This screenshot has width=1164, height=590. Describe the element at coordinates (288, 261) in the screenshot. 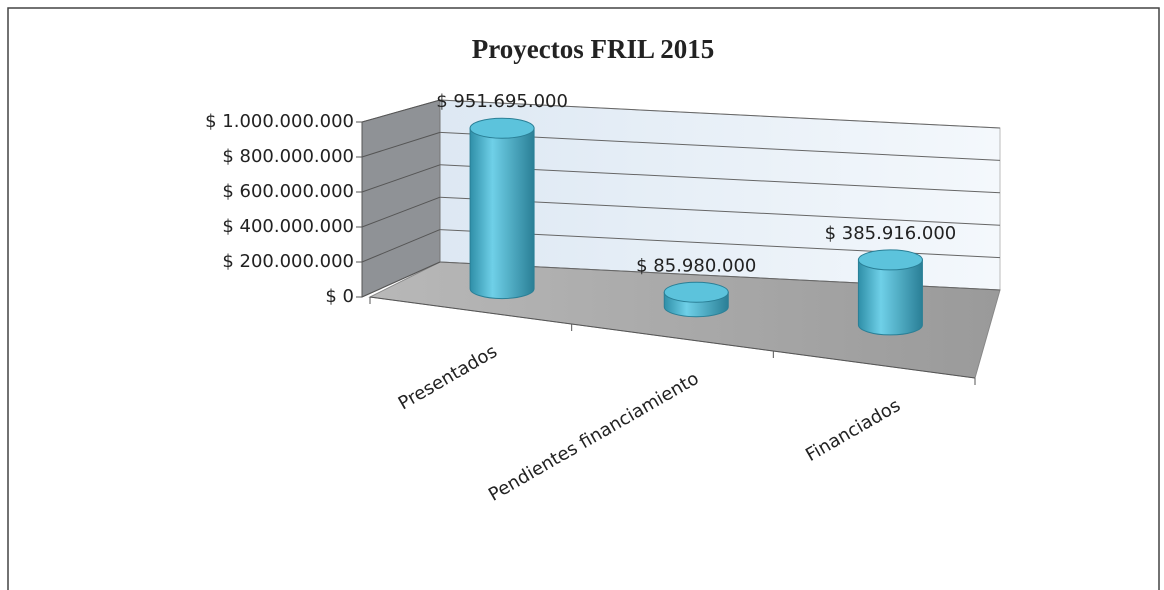

I see `y-tick-label: $ 200.000.000` at that location.